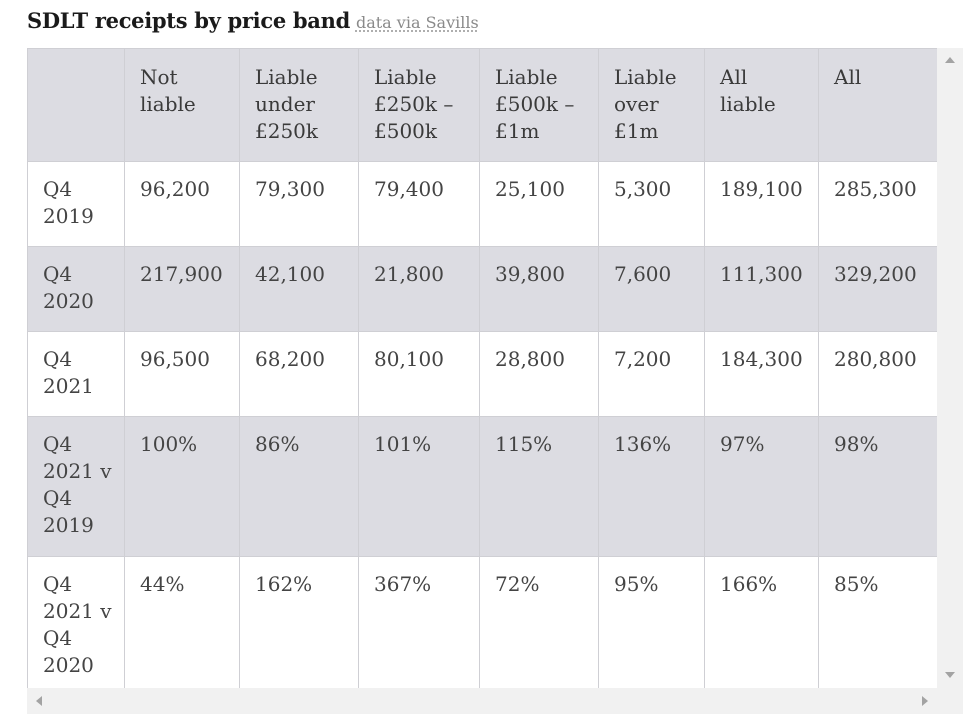 The height and width of the screenshot is (716, 975). Describe the element at coordinates (76, 105) in the screenshot. I see `column-header` at that location.